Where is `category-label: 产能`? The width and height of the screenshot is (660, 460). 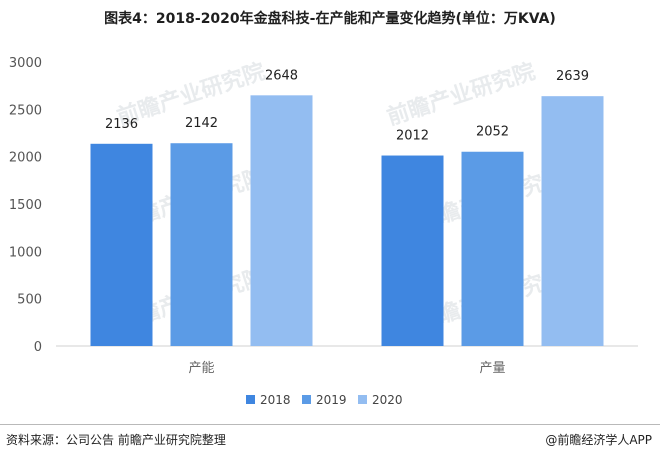
category-label: 产能 is located at coordinates (201, 368).